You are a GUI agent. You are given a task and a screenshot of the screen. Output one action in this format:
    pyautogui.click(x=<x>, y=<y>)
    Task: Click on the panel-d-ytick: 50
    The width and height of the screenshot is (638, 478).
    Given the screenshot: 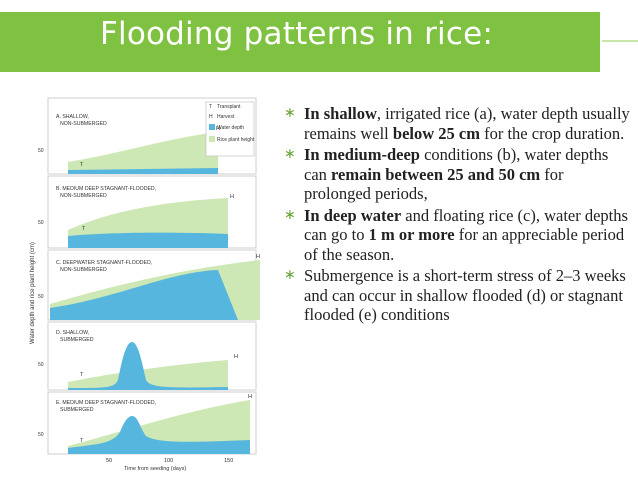 What is the action you would take?
    pyautogui.click(x=41, y=365)
    